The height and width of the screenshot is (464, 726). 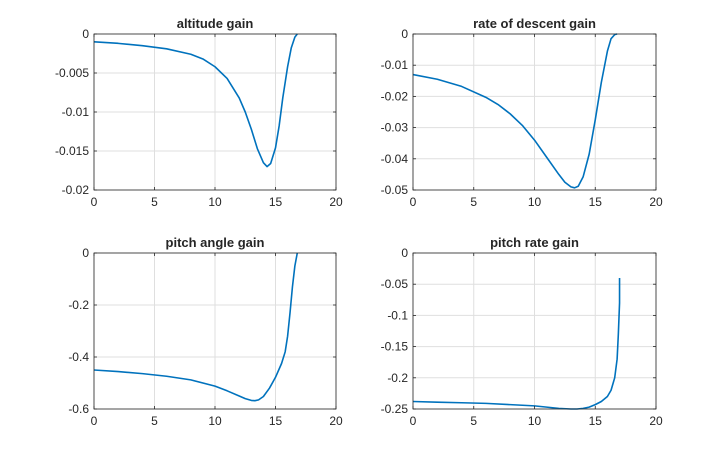 What do you see at coordinates (72, 73) in the screenshot?
I see `y-tick-label: -0.005` at bounding box center [72, 73].